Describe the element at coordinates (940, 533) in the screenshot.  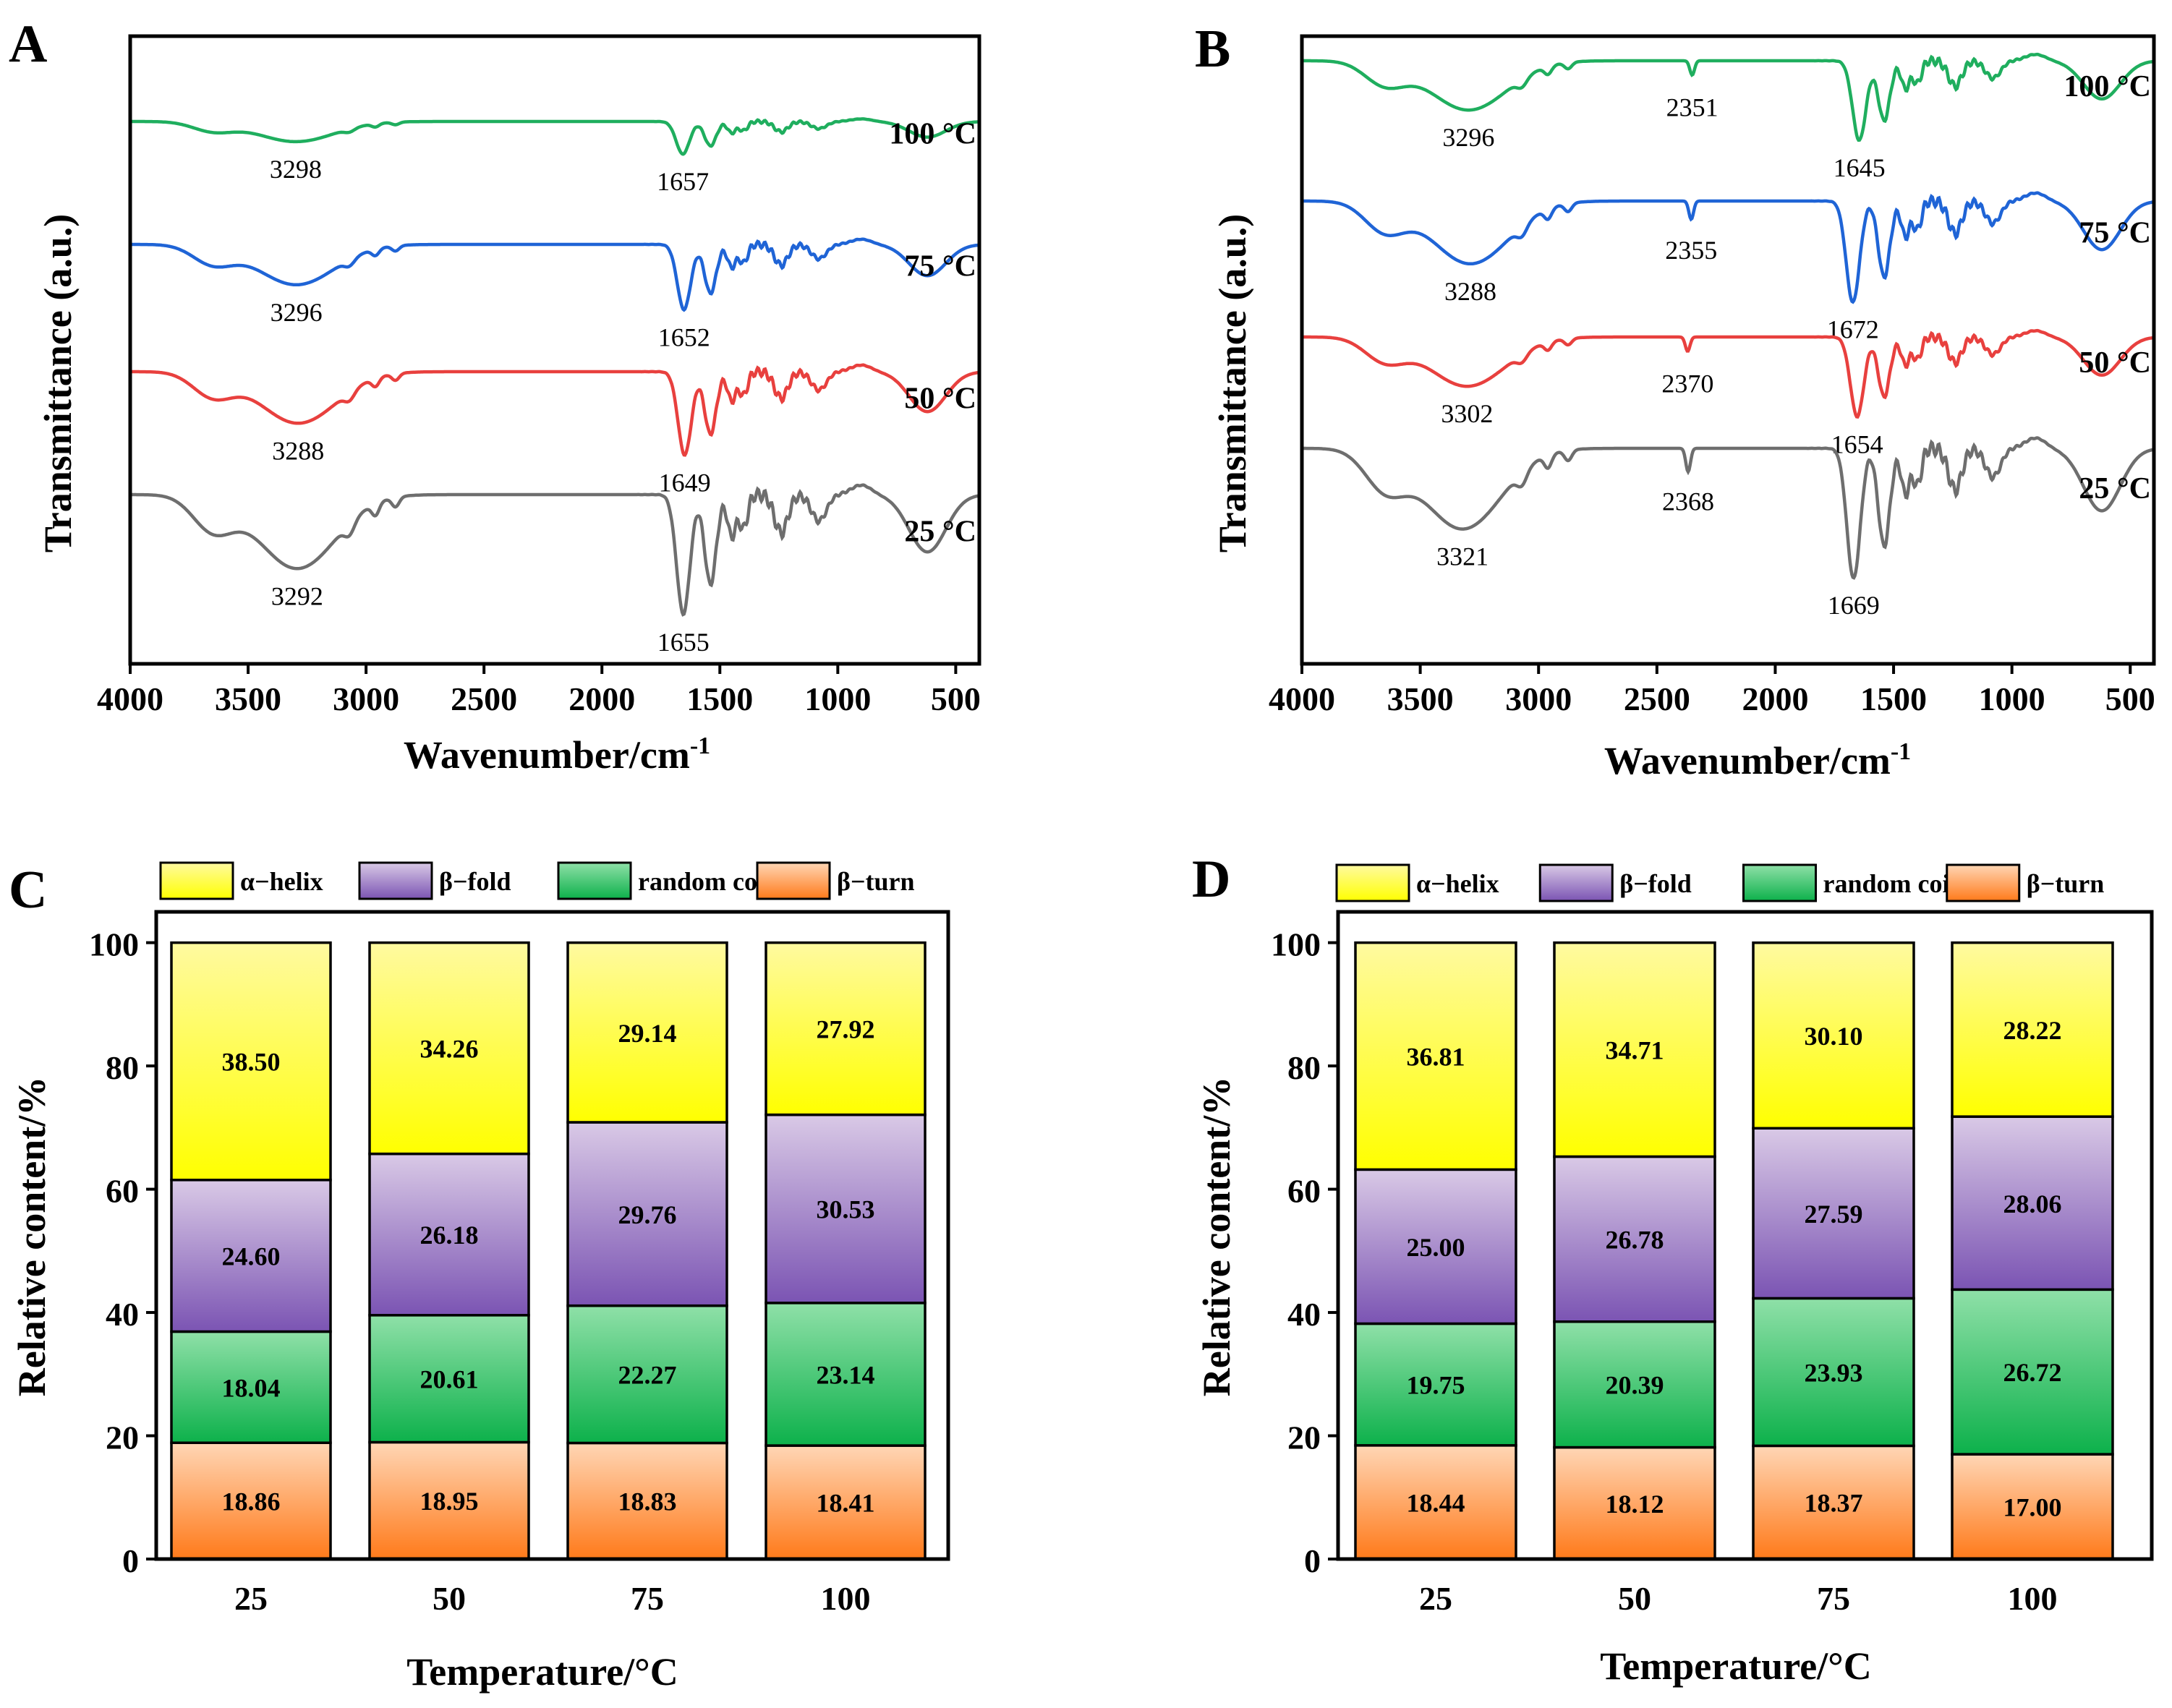
I see `panel-a-temp-label: 25 °C` at that location.